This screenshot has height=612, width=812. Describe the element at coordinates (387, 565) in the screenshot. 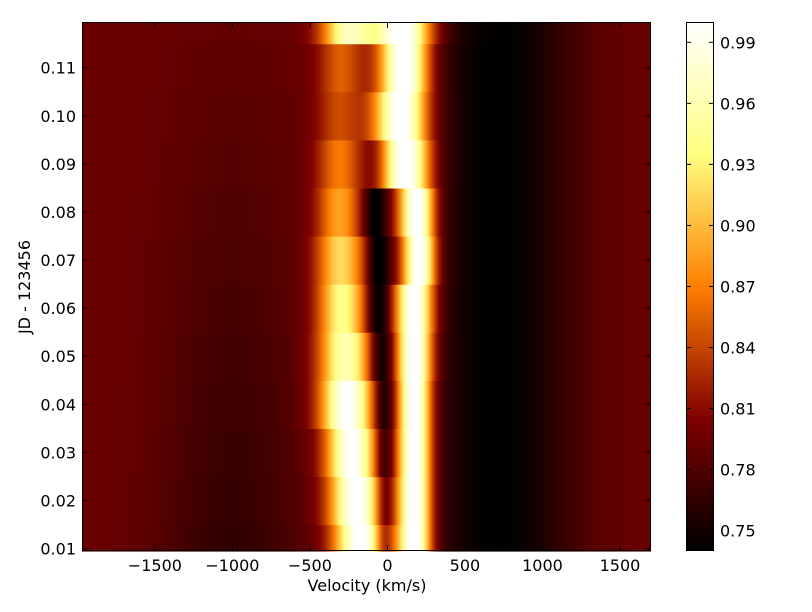

I see `x-tick-label: 0` at that location.